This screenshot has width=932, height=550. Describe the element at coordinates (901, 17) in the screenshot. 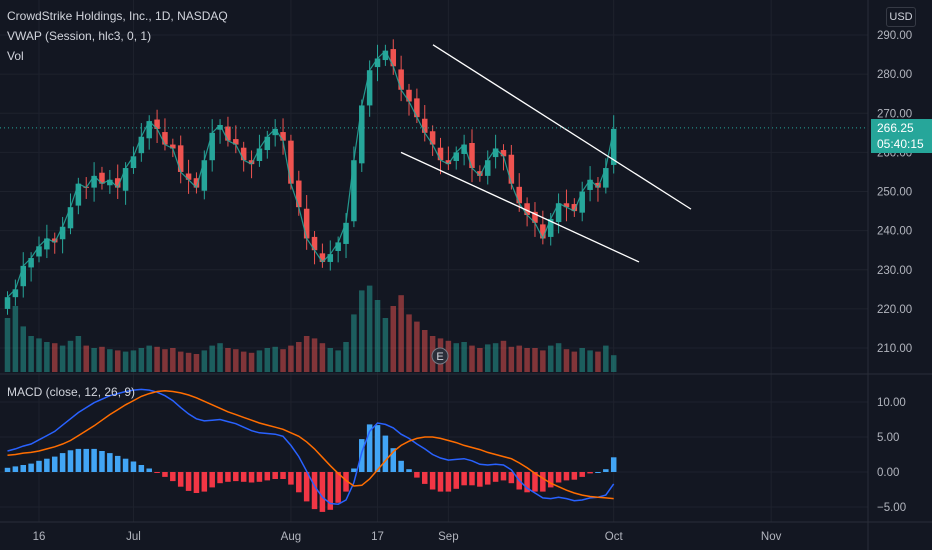

I see `currency-button: USD` at that location.